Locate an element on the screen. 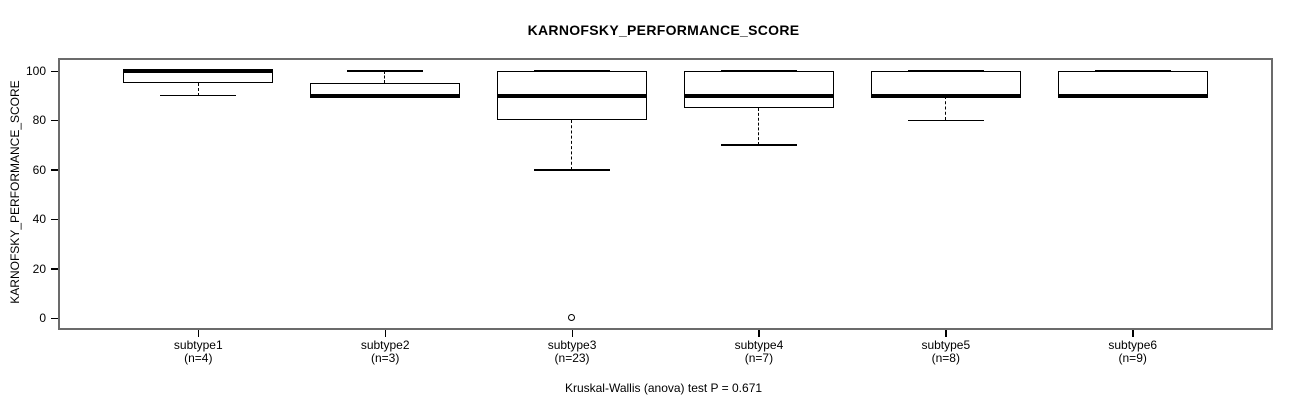  category-label: subtype1 (n=4) is located at coordinates (198, 352).